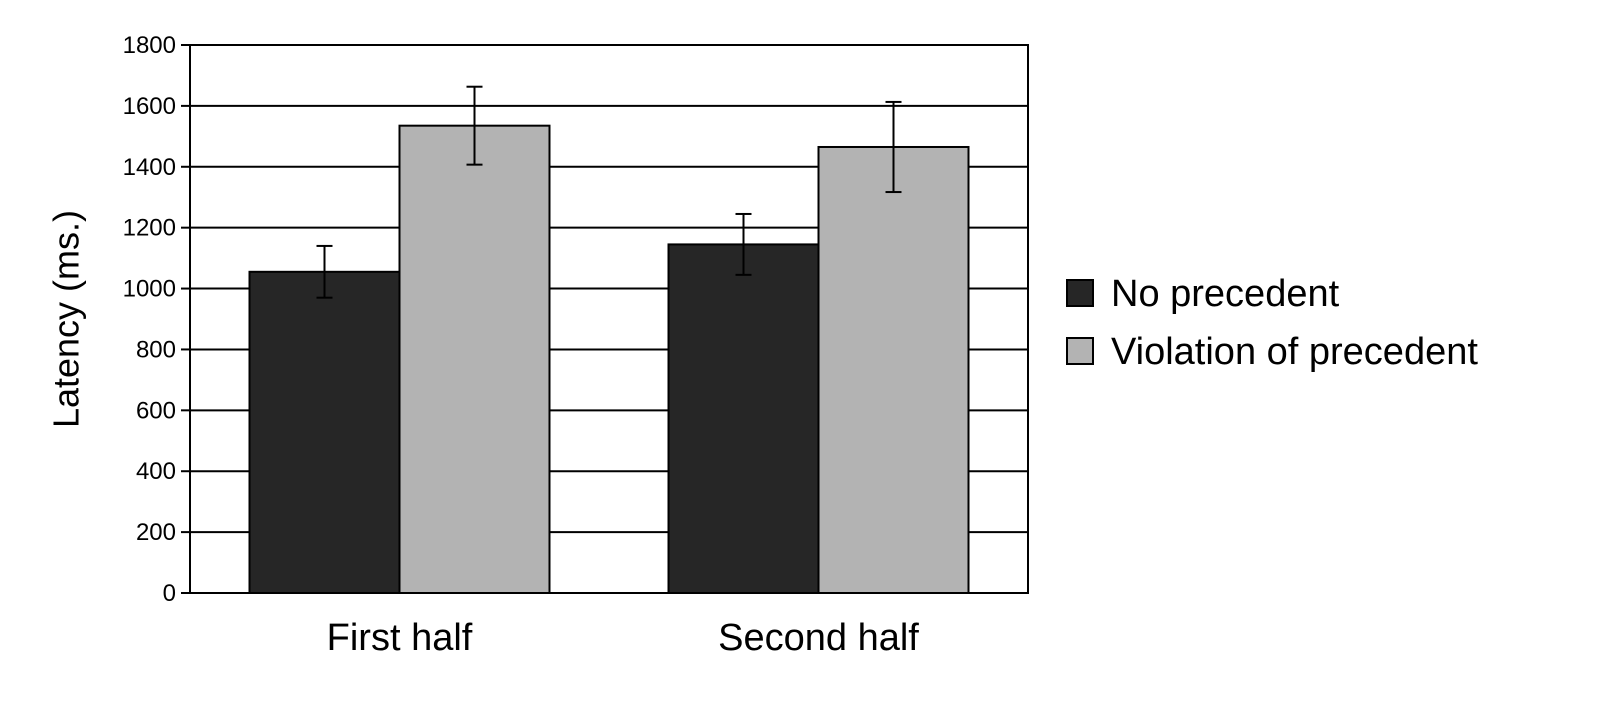  I want to click on y-tick-label: 1800, so click(149, 45).